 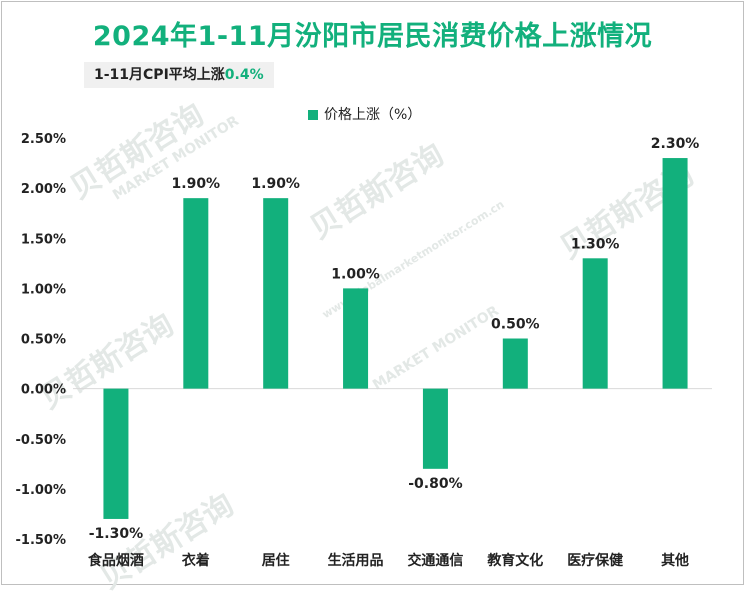 What do you see at coordinates (372, 36) in the screenshot?
I see `chart-title: 2024年1-11月汾阳市居民消费价格上涨情况` at bounding box center [372, 36].